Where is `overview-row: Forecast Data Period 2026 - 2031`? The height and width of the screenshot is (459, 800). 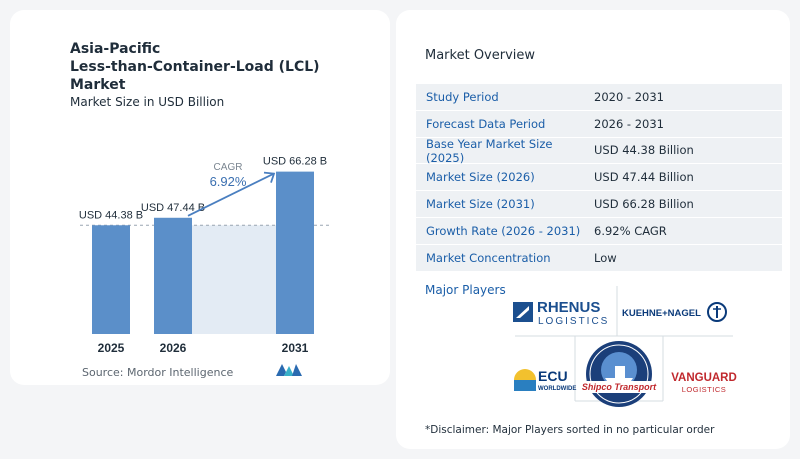 overview-row: Forecast Data Period 2026 - 2031 is located at coordinates (599, 124).